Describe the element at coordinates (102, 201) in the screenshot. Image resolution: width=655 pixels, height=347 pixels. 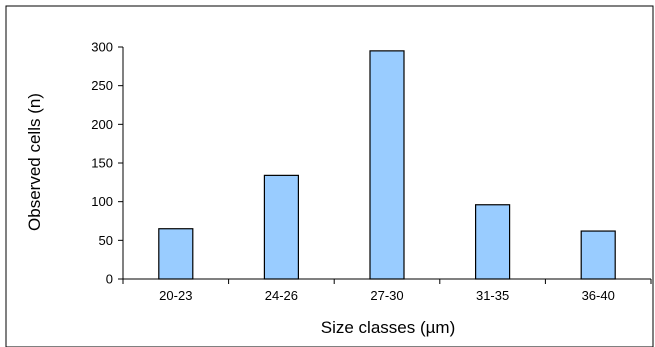
I see `y-tick-label: 100` at that location.